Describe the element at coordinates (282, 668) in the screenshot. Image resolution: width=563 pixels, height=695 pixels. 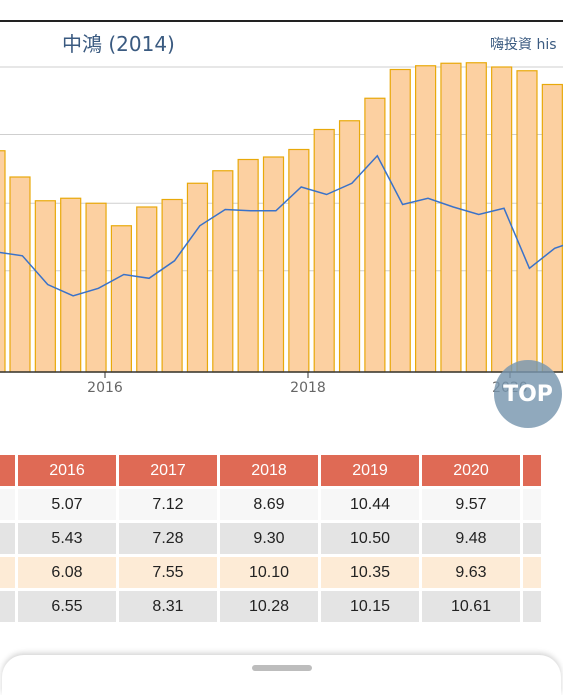
I see `sheet-drag-handle` at that location.